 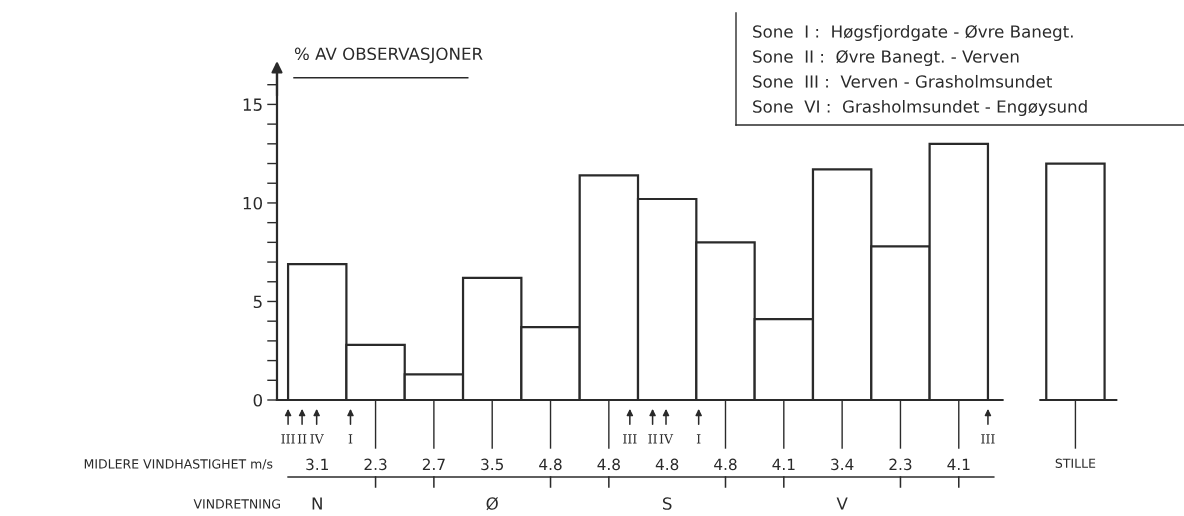 I want to click on y-tick-label: 10, so click(x=252, y=203).